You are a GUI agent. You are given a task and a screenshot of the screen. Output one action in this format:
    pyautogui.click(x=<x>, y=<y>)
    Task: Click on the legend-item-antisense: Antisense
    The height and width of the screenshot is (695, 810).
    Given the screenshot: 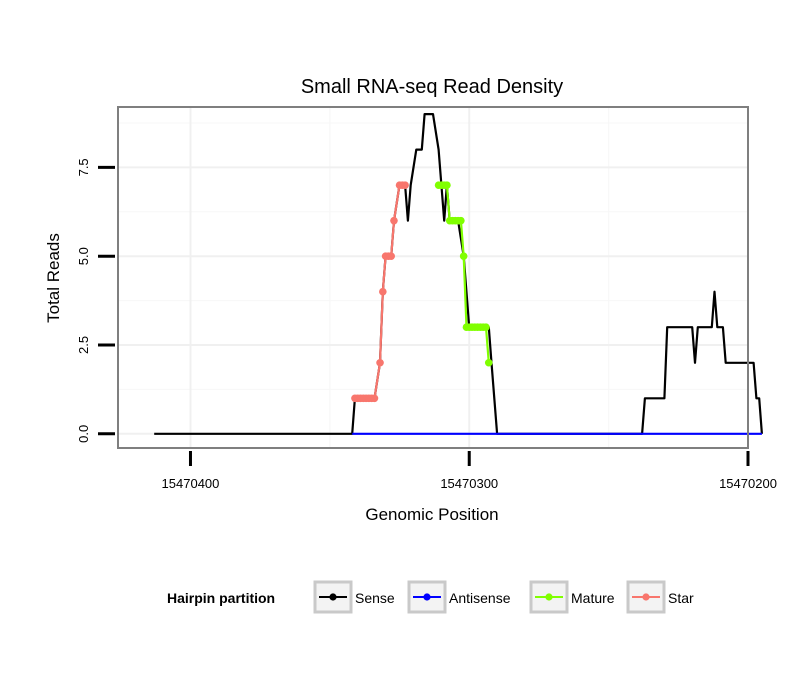 What is the action you would take?
    pyautogui.click(x=459, y=597)
    